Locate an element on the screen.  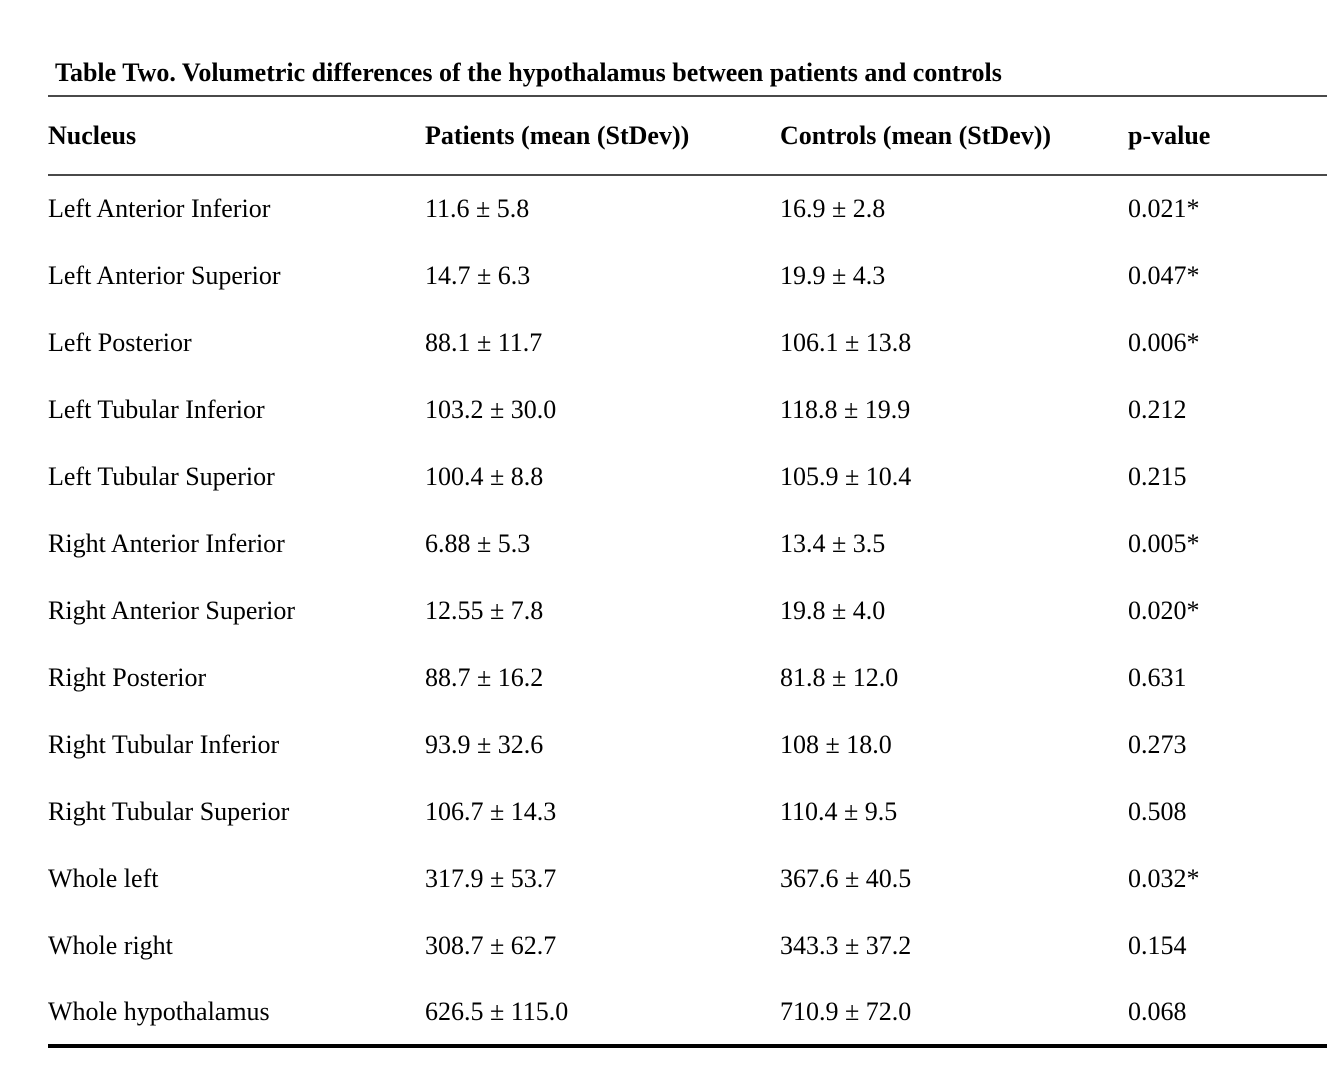
cell-pvalue: 0.154 is located at coordinates (1157, 945).